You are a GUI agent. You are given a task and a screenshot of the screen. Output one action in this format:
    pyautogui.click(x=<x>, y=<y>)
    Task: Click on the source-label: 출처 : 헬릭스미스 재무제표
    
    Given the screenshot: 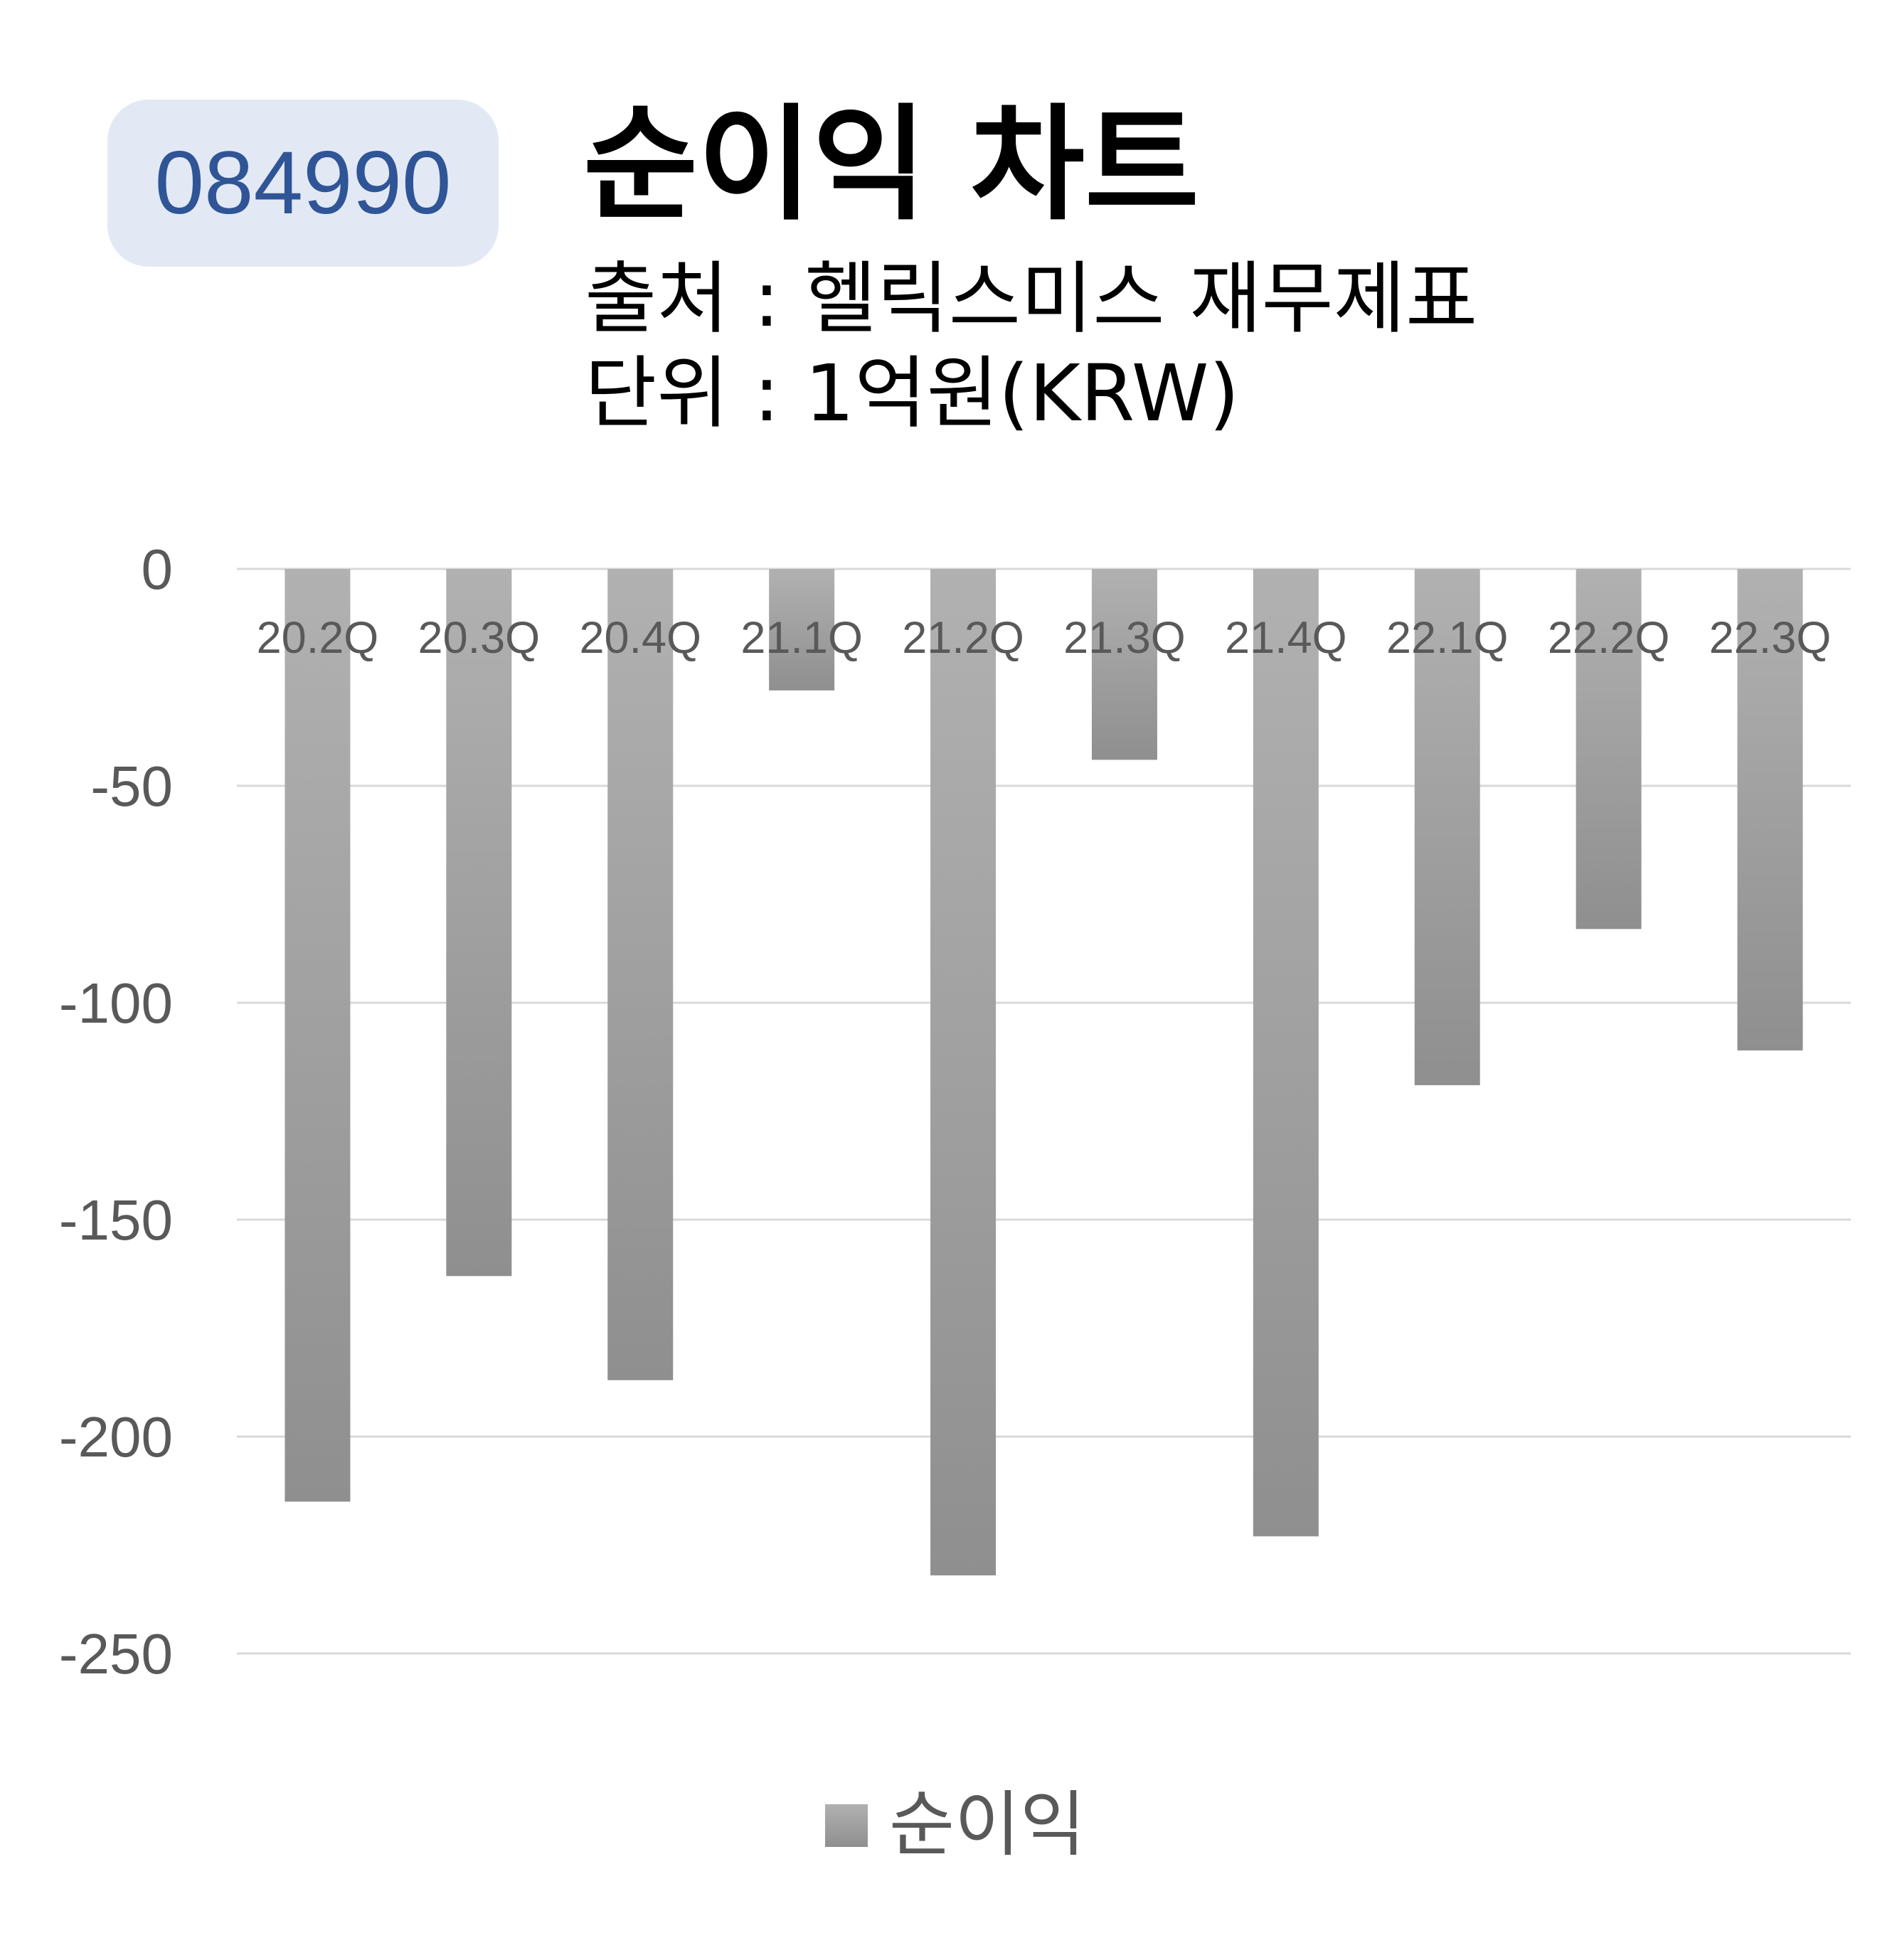 What is the action you would take?
    pyautogui.click(x=1031, y=298)
    